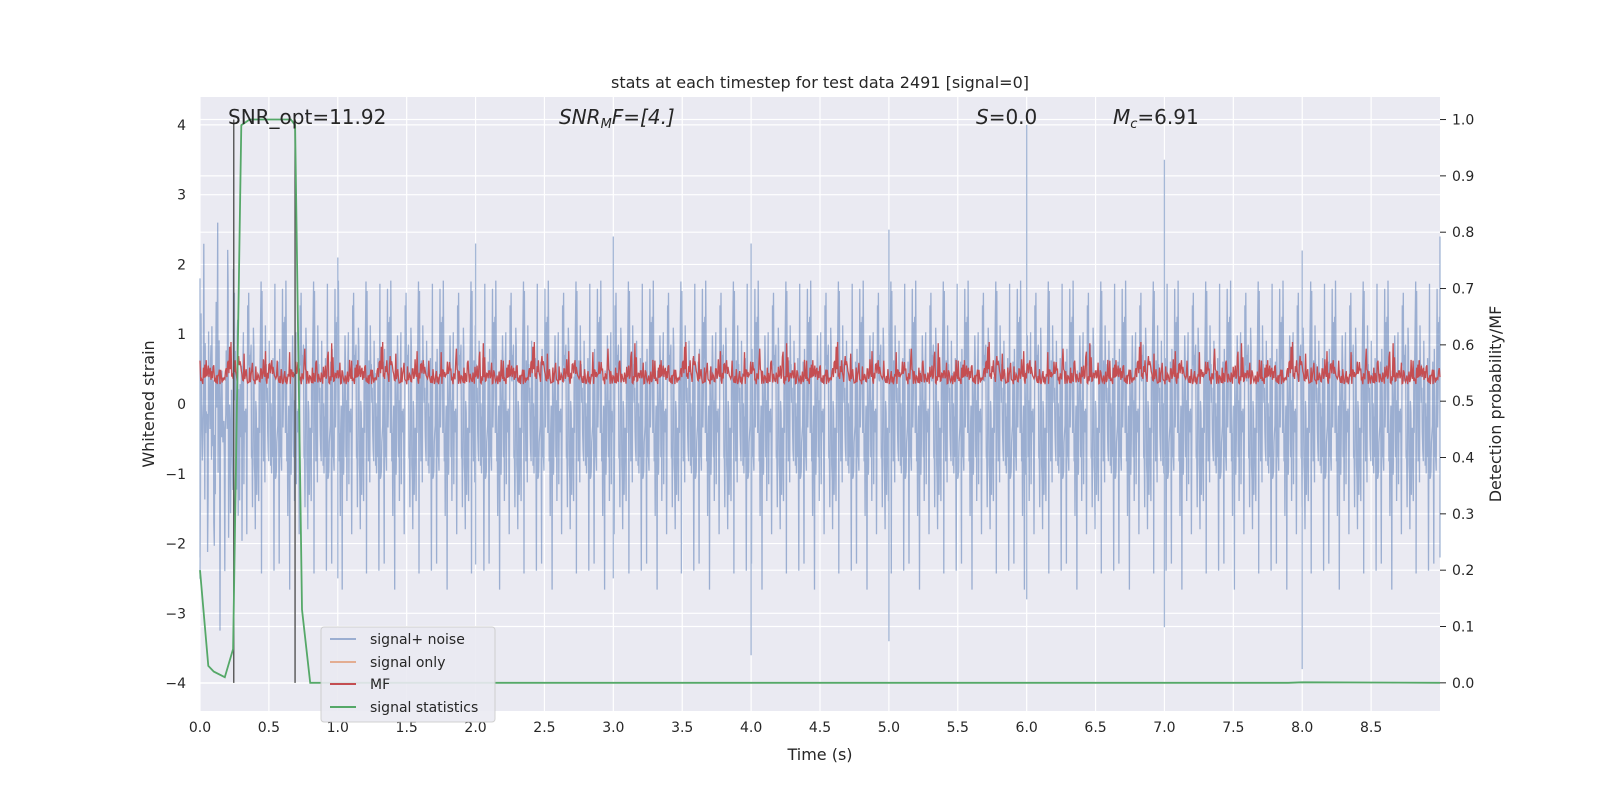 The image size is (1600, 800). I want to click on x-tick-label: 0.5, so click(269, 728).